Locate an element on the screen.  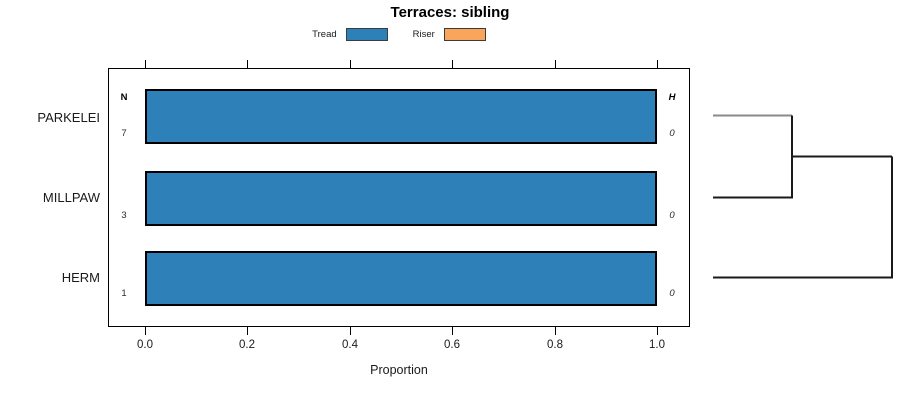
x-tick-label: 0.4 is located at coordinates (350, 345).